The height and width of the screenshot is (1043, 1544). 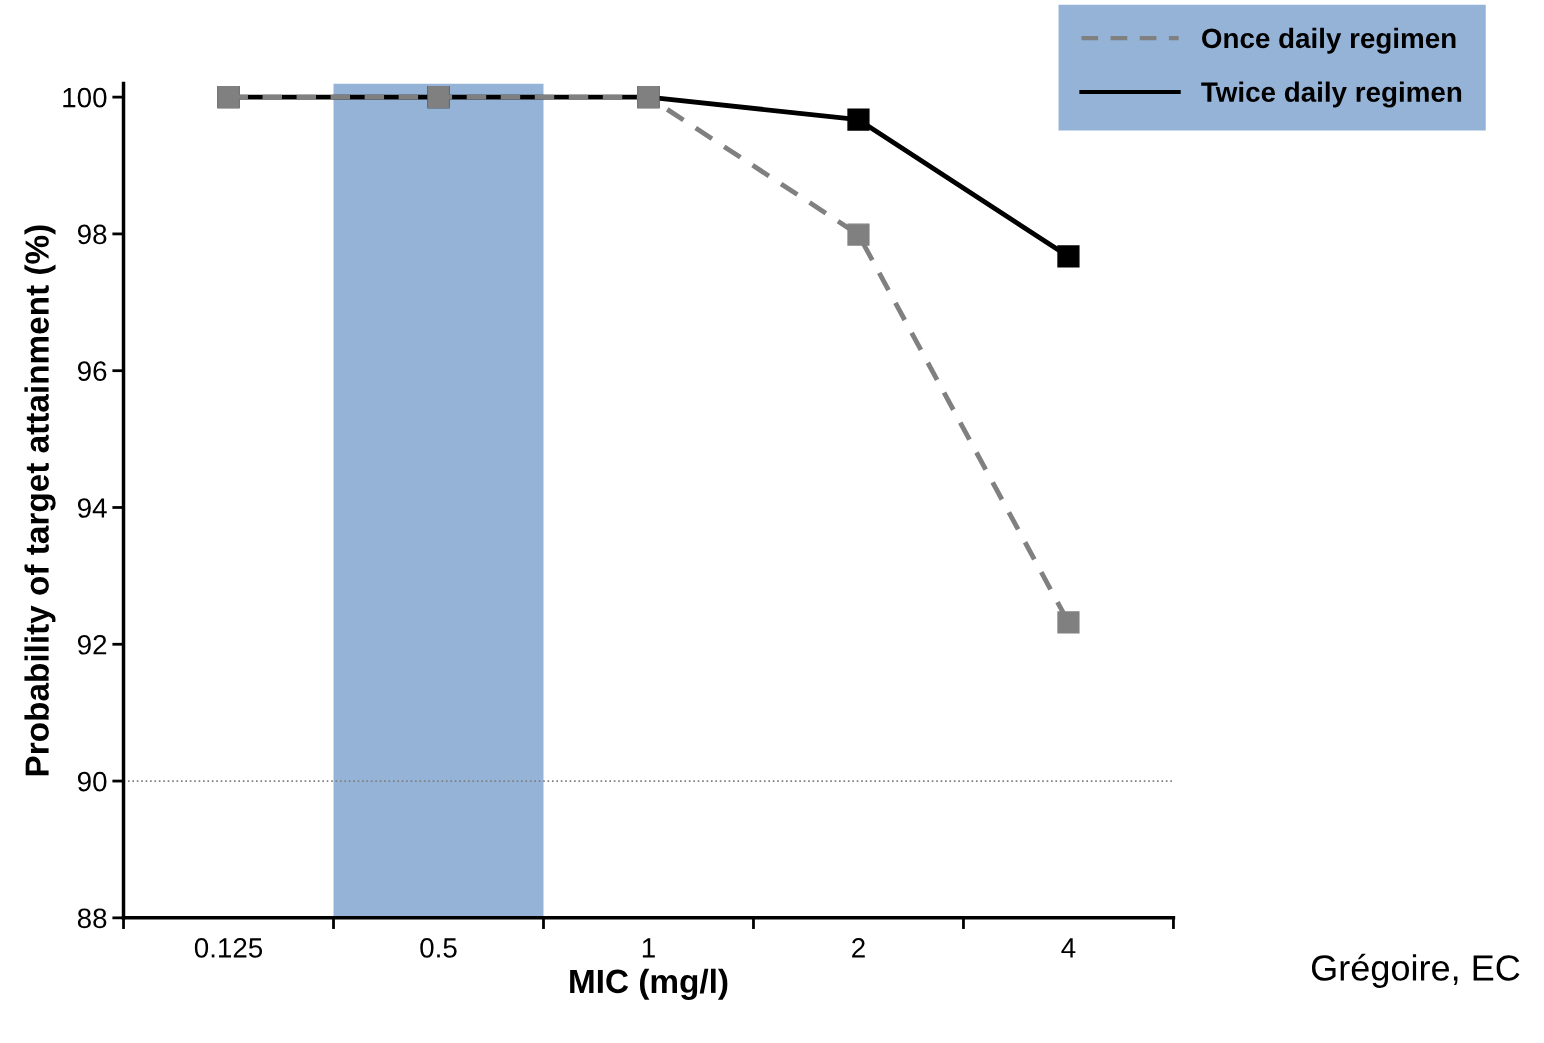 I want to click on y-tick-label: 98, so click(x=92, y=234).